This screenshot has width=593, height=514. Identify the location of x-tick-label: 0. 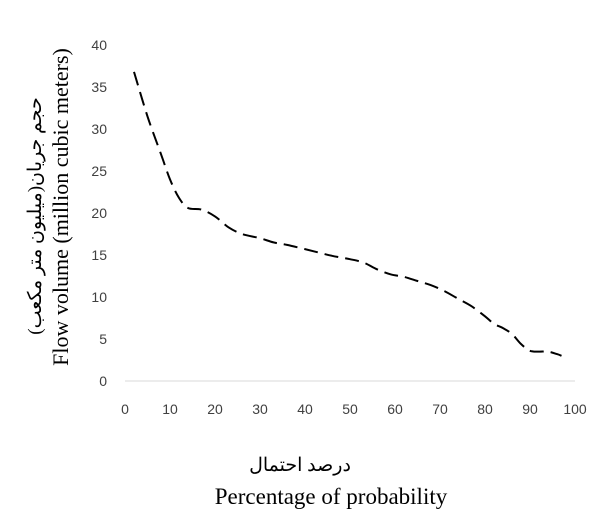
(125, 409).